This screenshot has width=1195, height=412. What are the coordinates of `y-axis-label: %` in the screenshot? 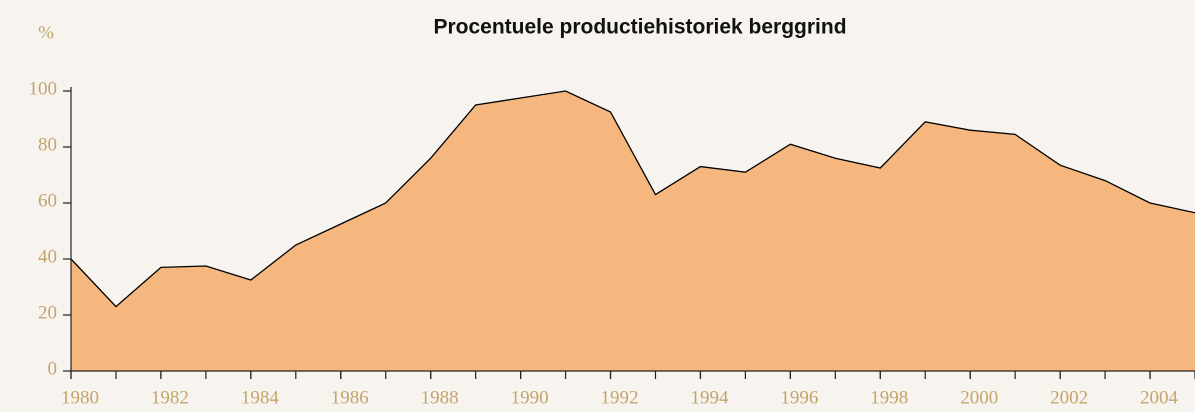 It's located at (46, 32).